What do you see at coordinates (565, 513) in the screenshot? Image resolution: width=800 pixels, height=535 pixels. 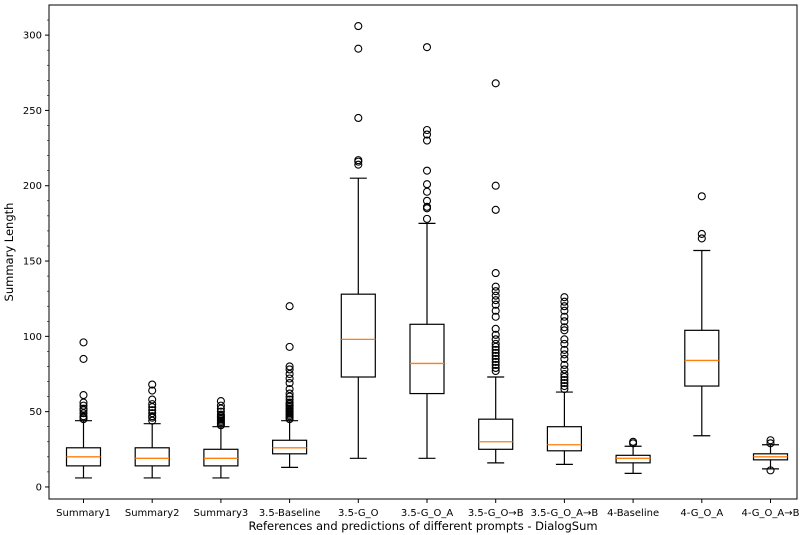 I see `x-tick-label: 3.5-G_O_A→B` at bounding box center [565, 513].